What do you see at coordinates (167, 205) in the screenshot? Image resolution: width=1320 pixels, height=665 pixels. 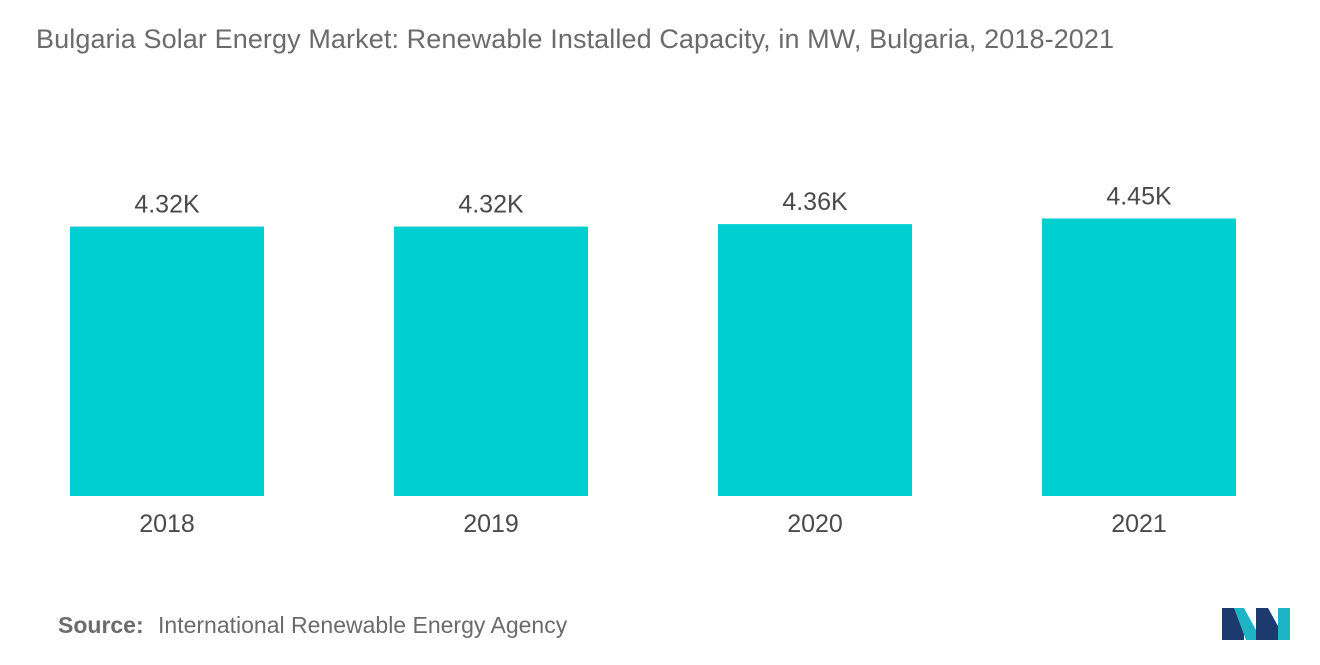 I see `bar-value-label-2018: 4.32K` at bounding box center [167, 205].